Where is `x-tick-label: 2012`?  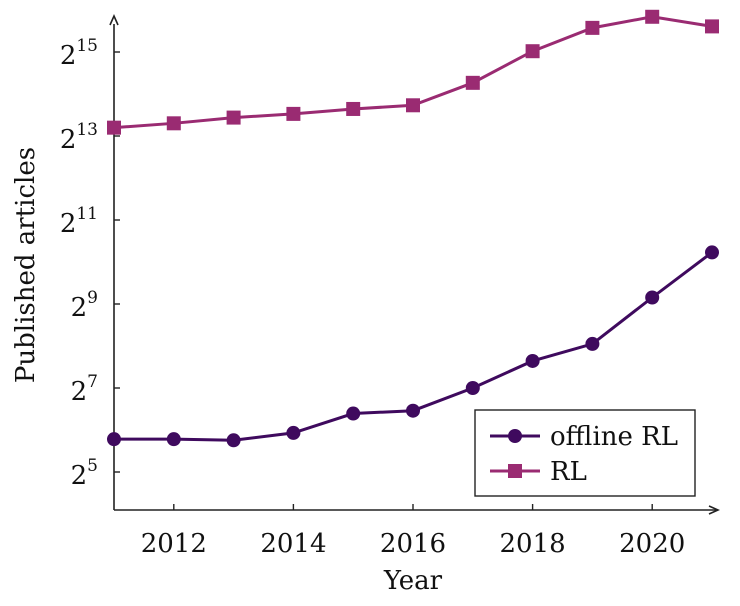 x-tick-label: 2012 is located at coordinates (174, 544).